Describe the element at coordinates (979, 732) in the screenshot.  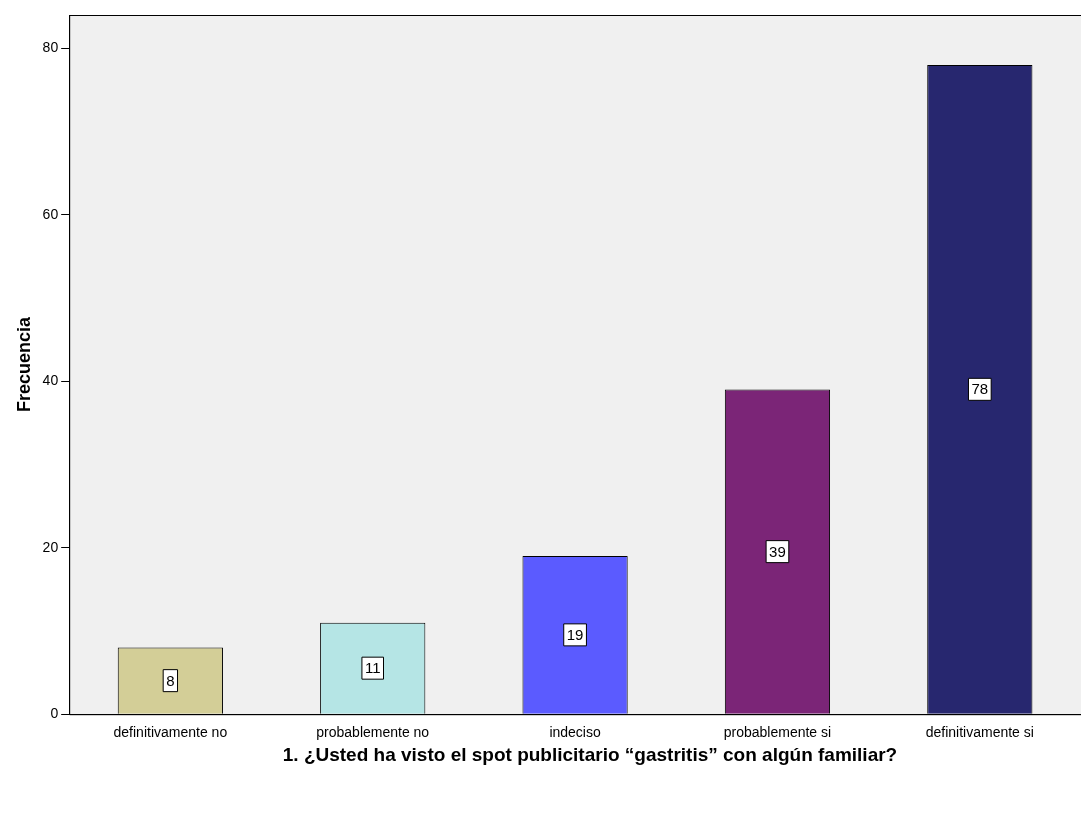
I see `x-tick-label: definitivamente si` at that location.